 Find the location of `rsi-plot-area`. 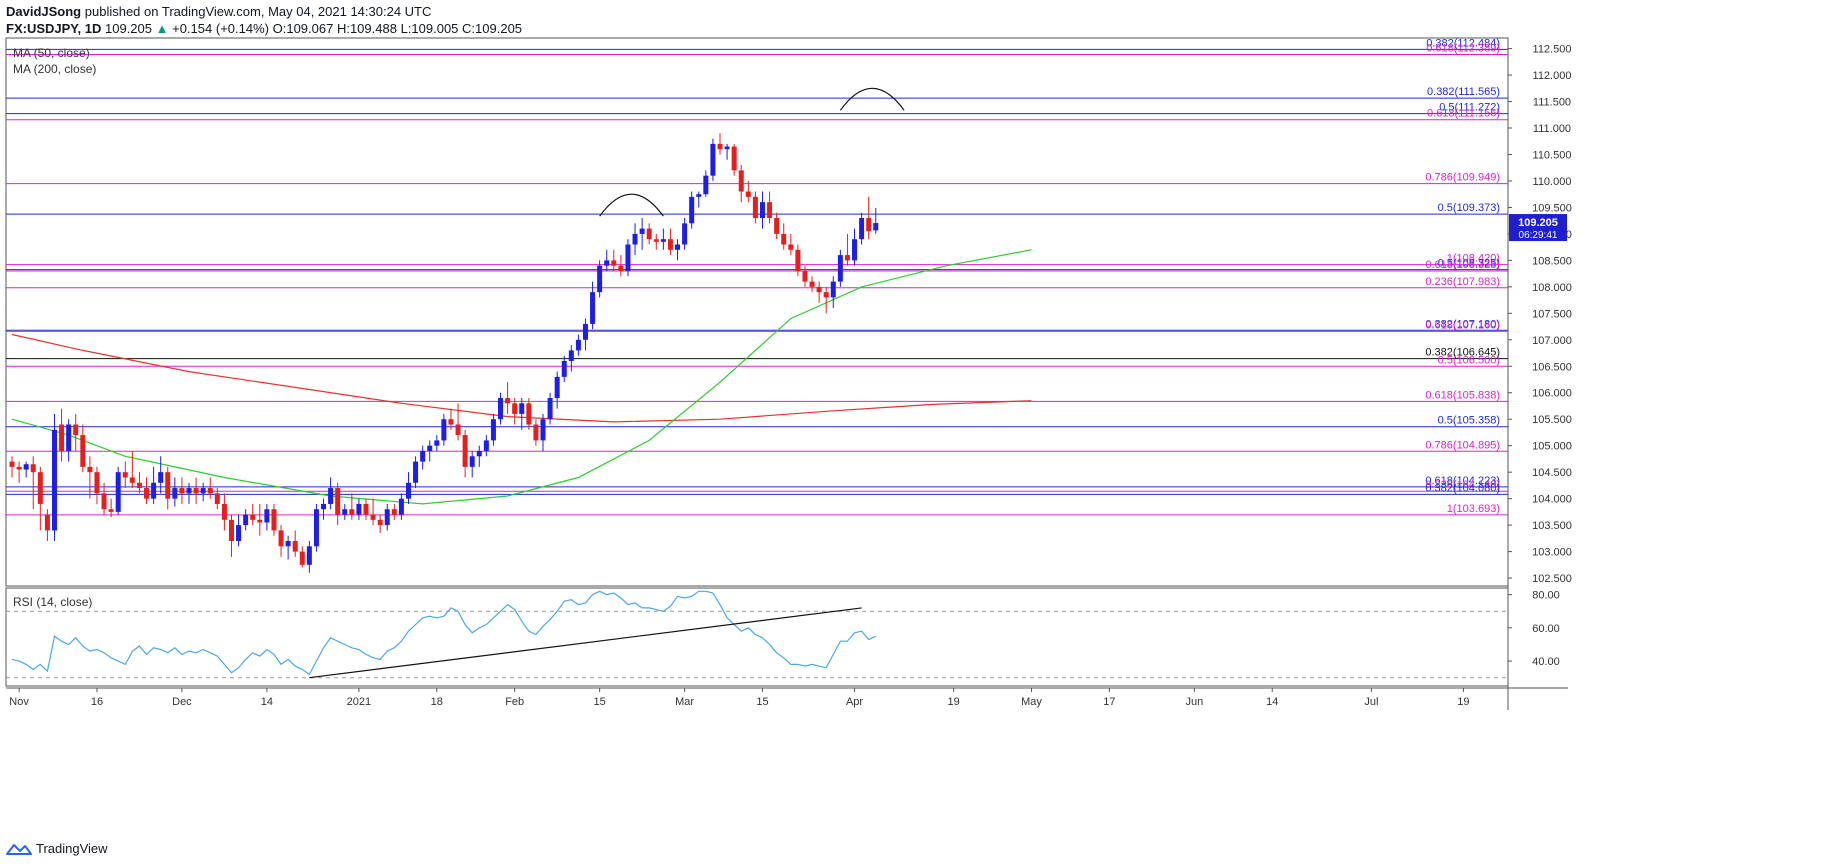

rsi-plot-area is located at coordinates (757, 634).